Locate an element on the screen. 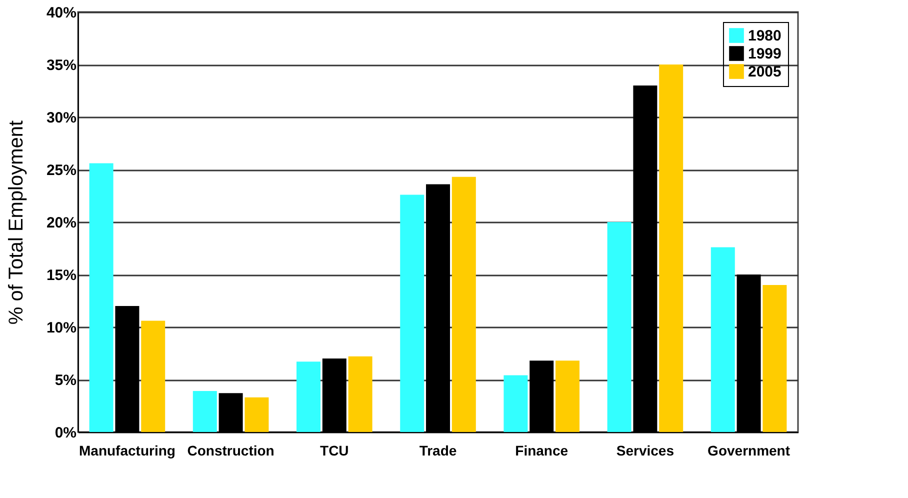  legend-label: 1980 is located at coordinates (765, 36).